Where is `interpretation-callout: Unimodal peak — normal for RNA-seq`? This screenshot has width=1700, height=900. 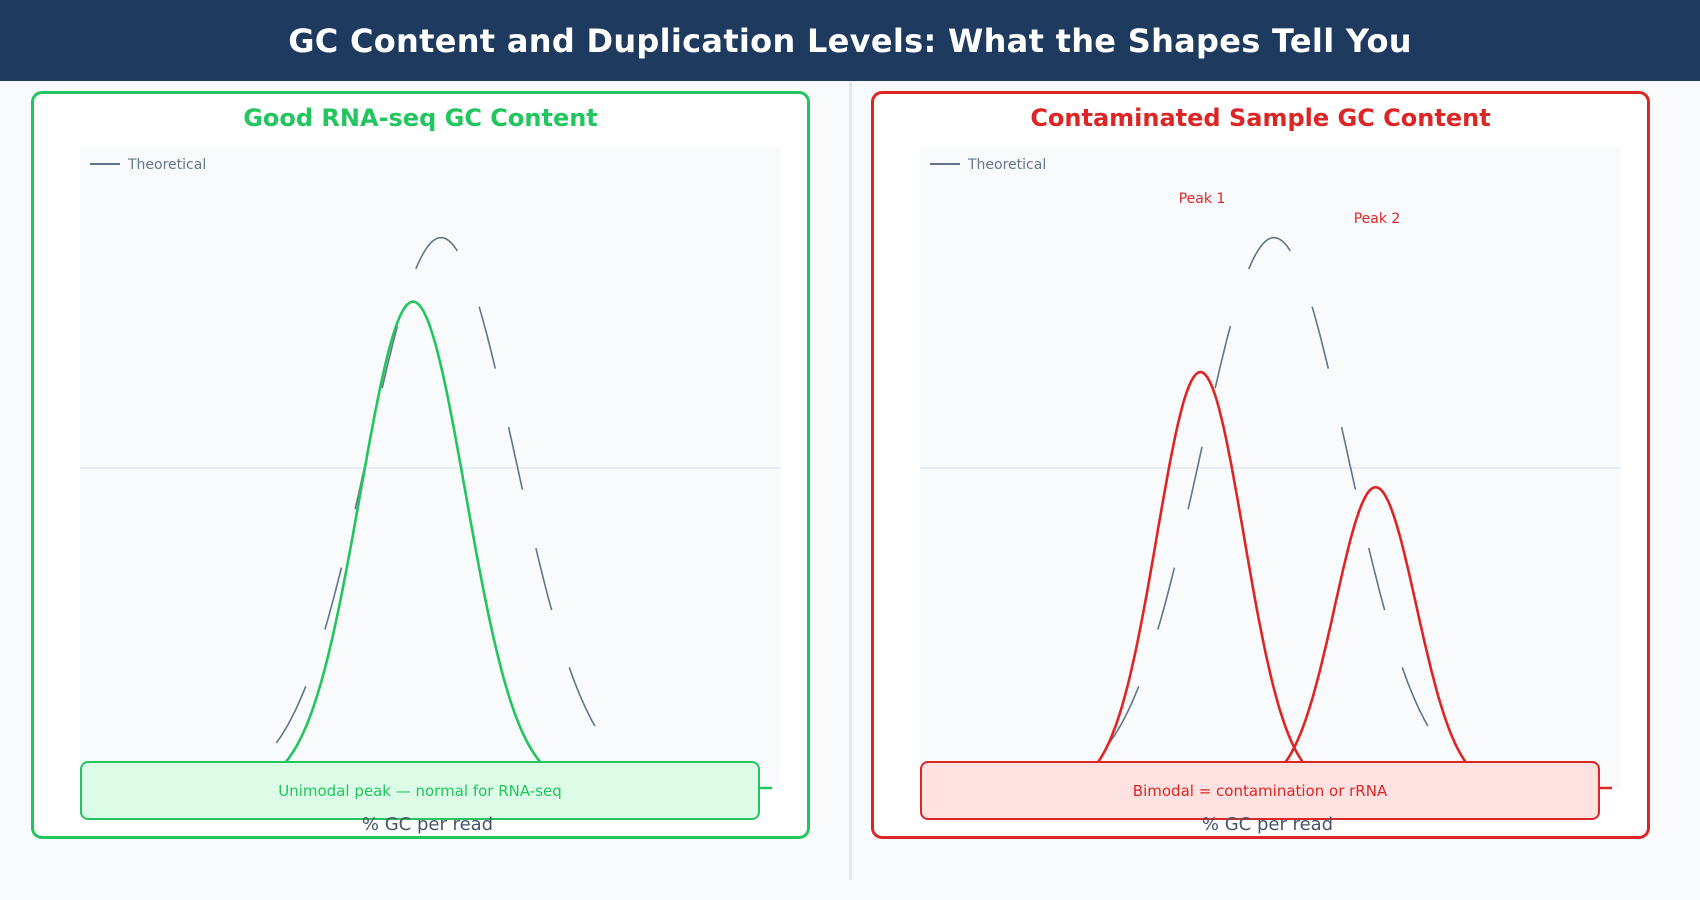 interpretation-callout: Unimodal peak — normal for RNA-seq is located at coordinates (420, 790).